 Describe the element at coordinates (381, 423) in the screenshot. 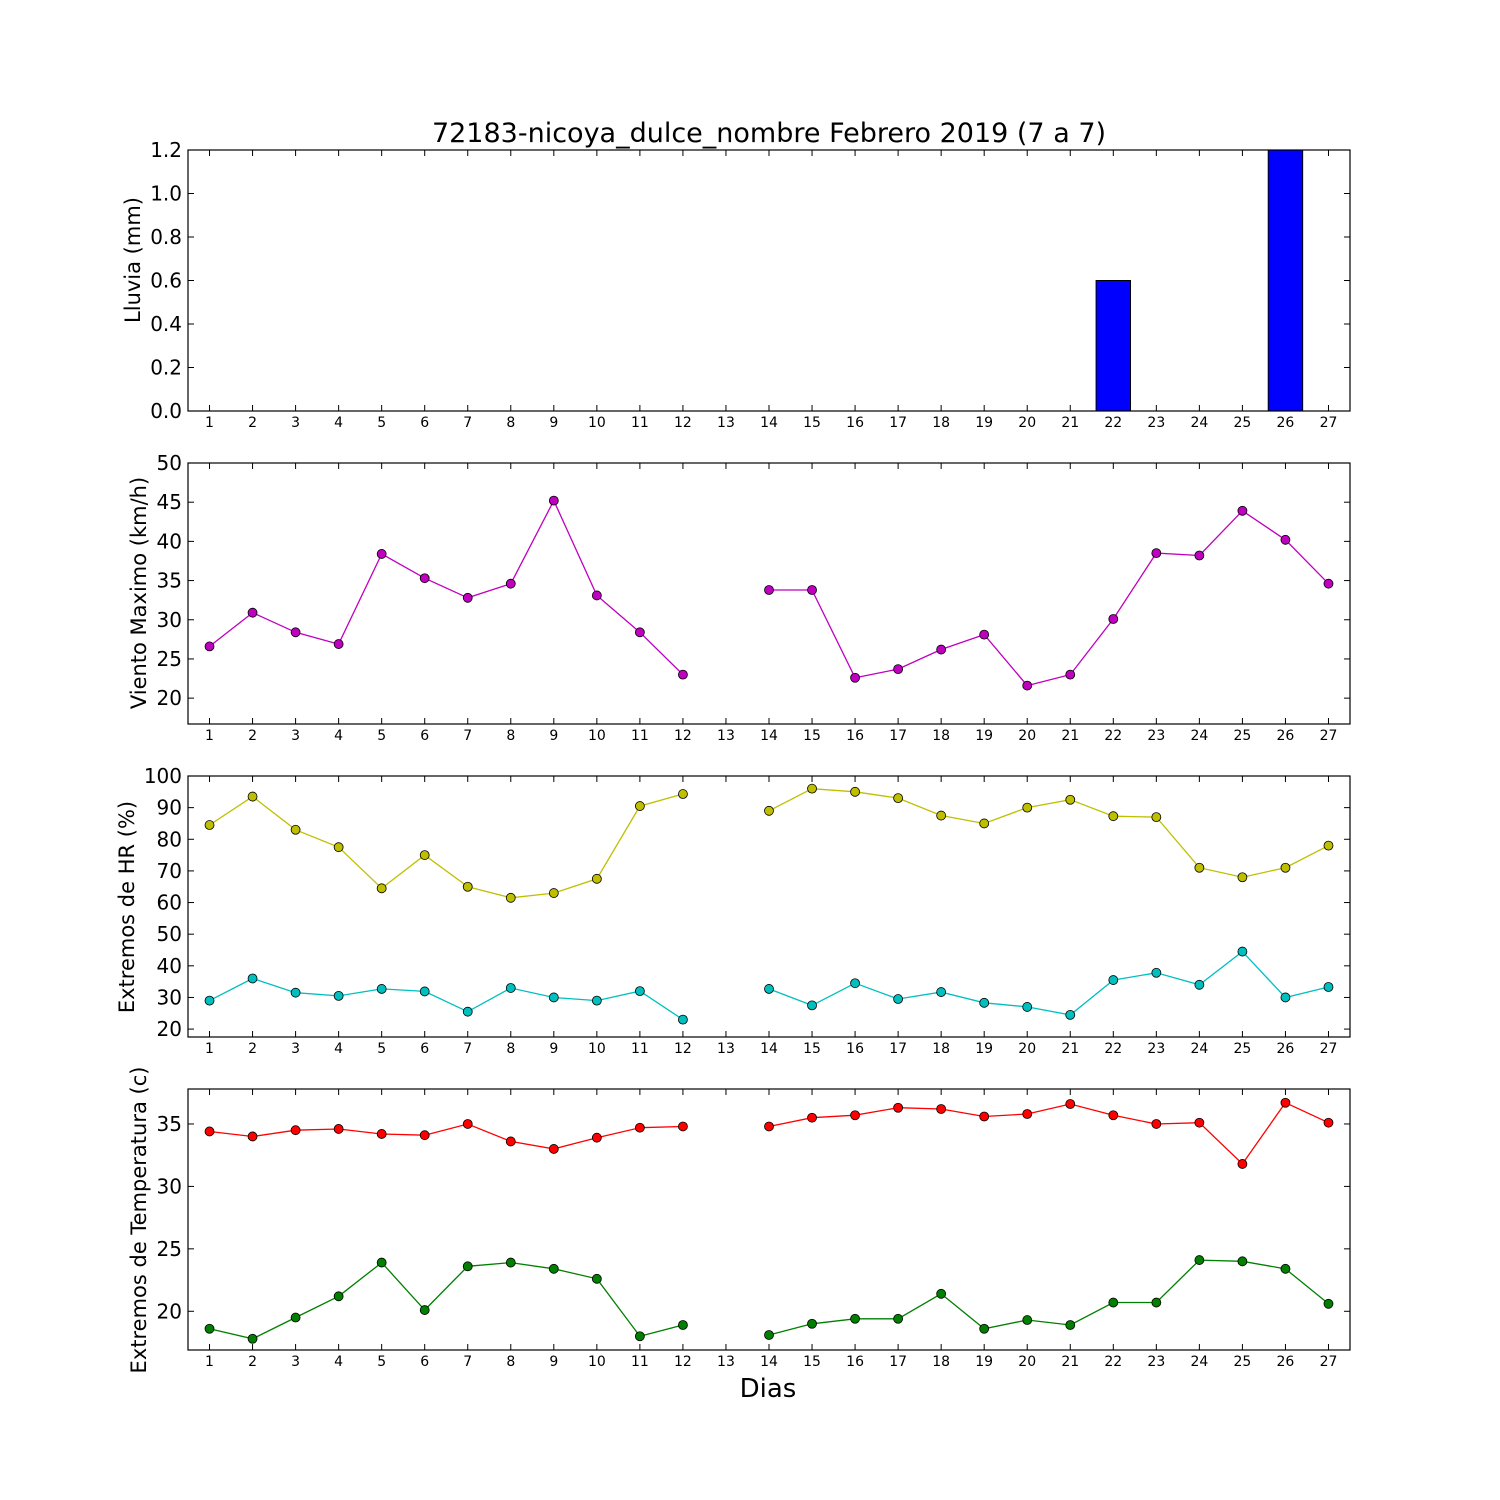

I see `x-tick-label-rain: 5` at that location.